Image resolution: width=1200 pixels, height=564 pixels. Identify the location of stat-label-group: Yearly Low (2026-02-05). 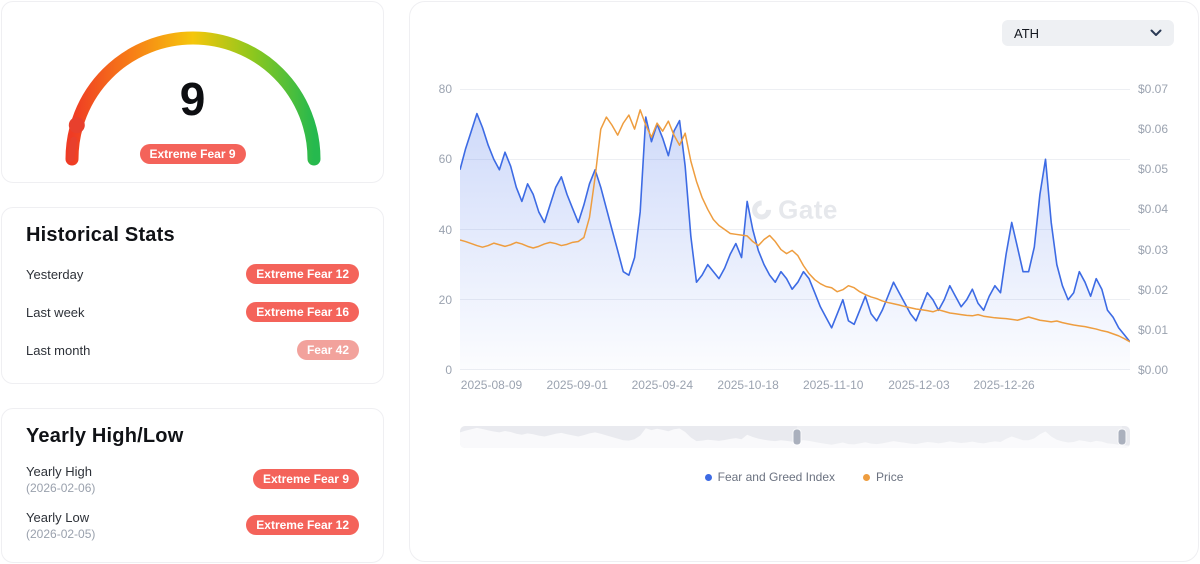
(60, 525).